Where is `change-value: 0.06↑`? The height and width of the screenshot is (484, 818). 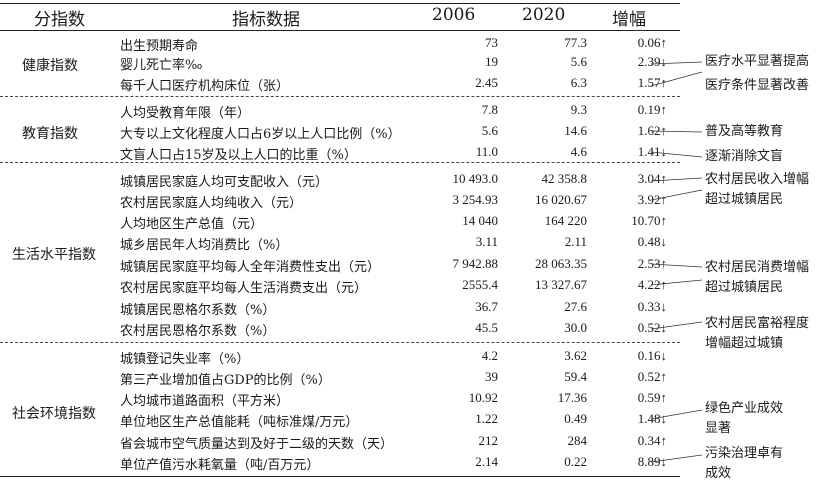
change-value: 0.06↑ is located at coordinates (652, 42).